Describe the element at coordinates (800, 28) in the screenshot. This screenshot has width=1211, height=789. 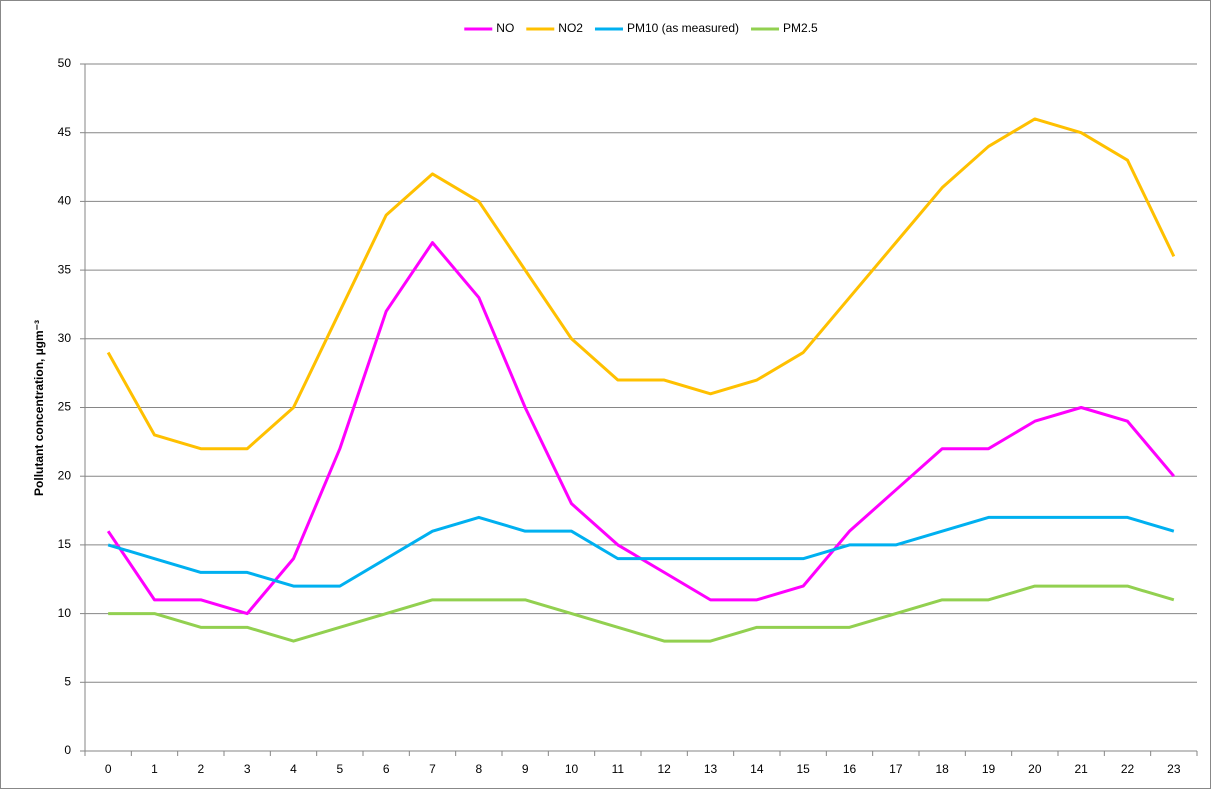
I see `legend-label: PM2.5` at that location.